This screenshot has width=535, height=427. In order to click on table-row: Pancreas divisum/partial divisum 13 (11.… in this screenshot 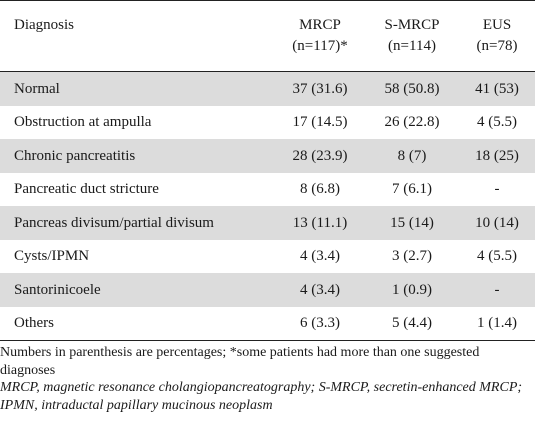, I will do `click(267, 223)`.